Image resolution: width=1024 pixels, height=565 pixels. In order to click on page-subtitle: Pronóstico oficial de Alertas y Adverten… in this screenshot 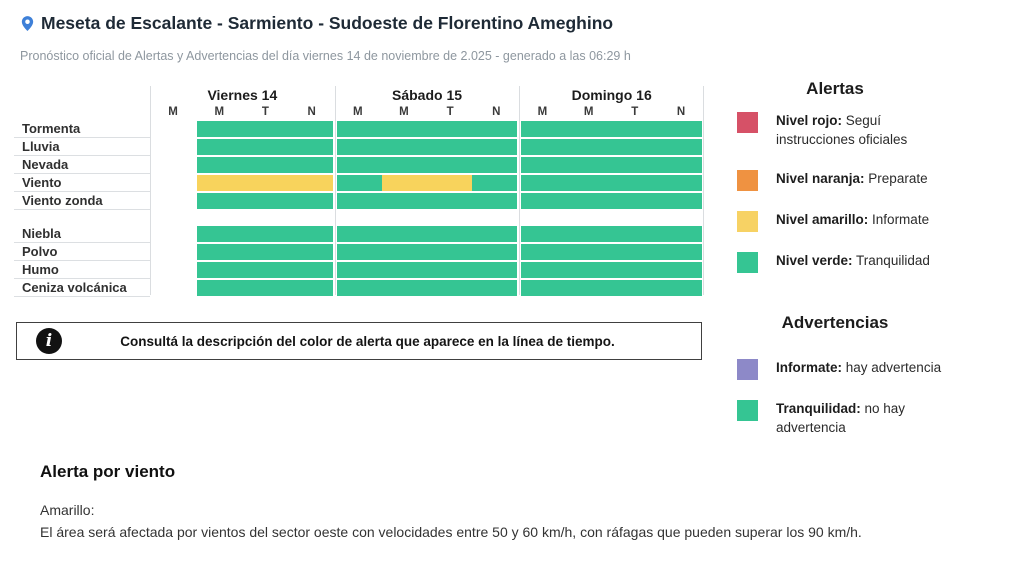, I will do `click(325, 56)`.